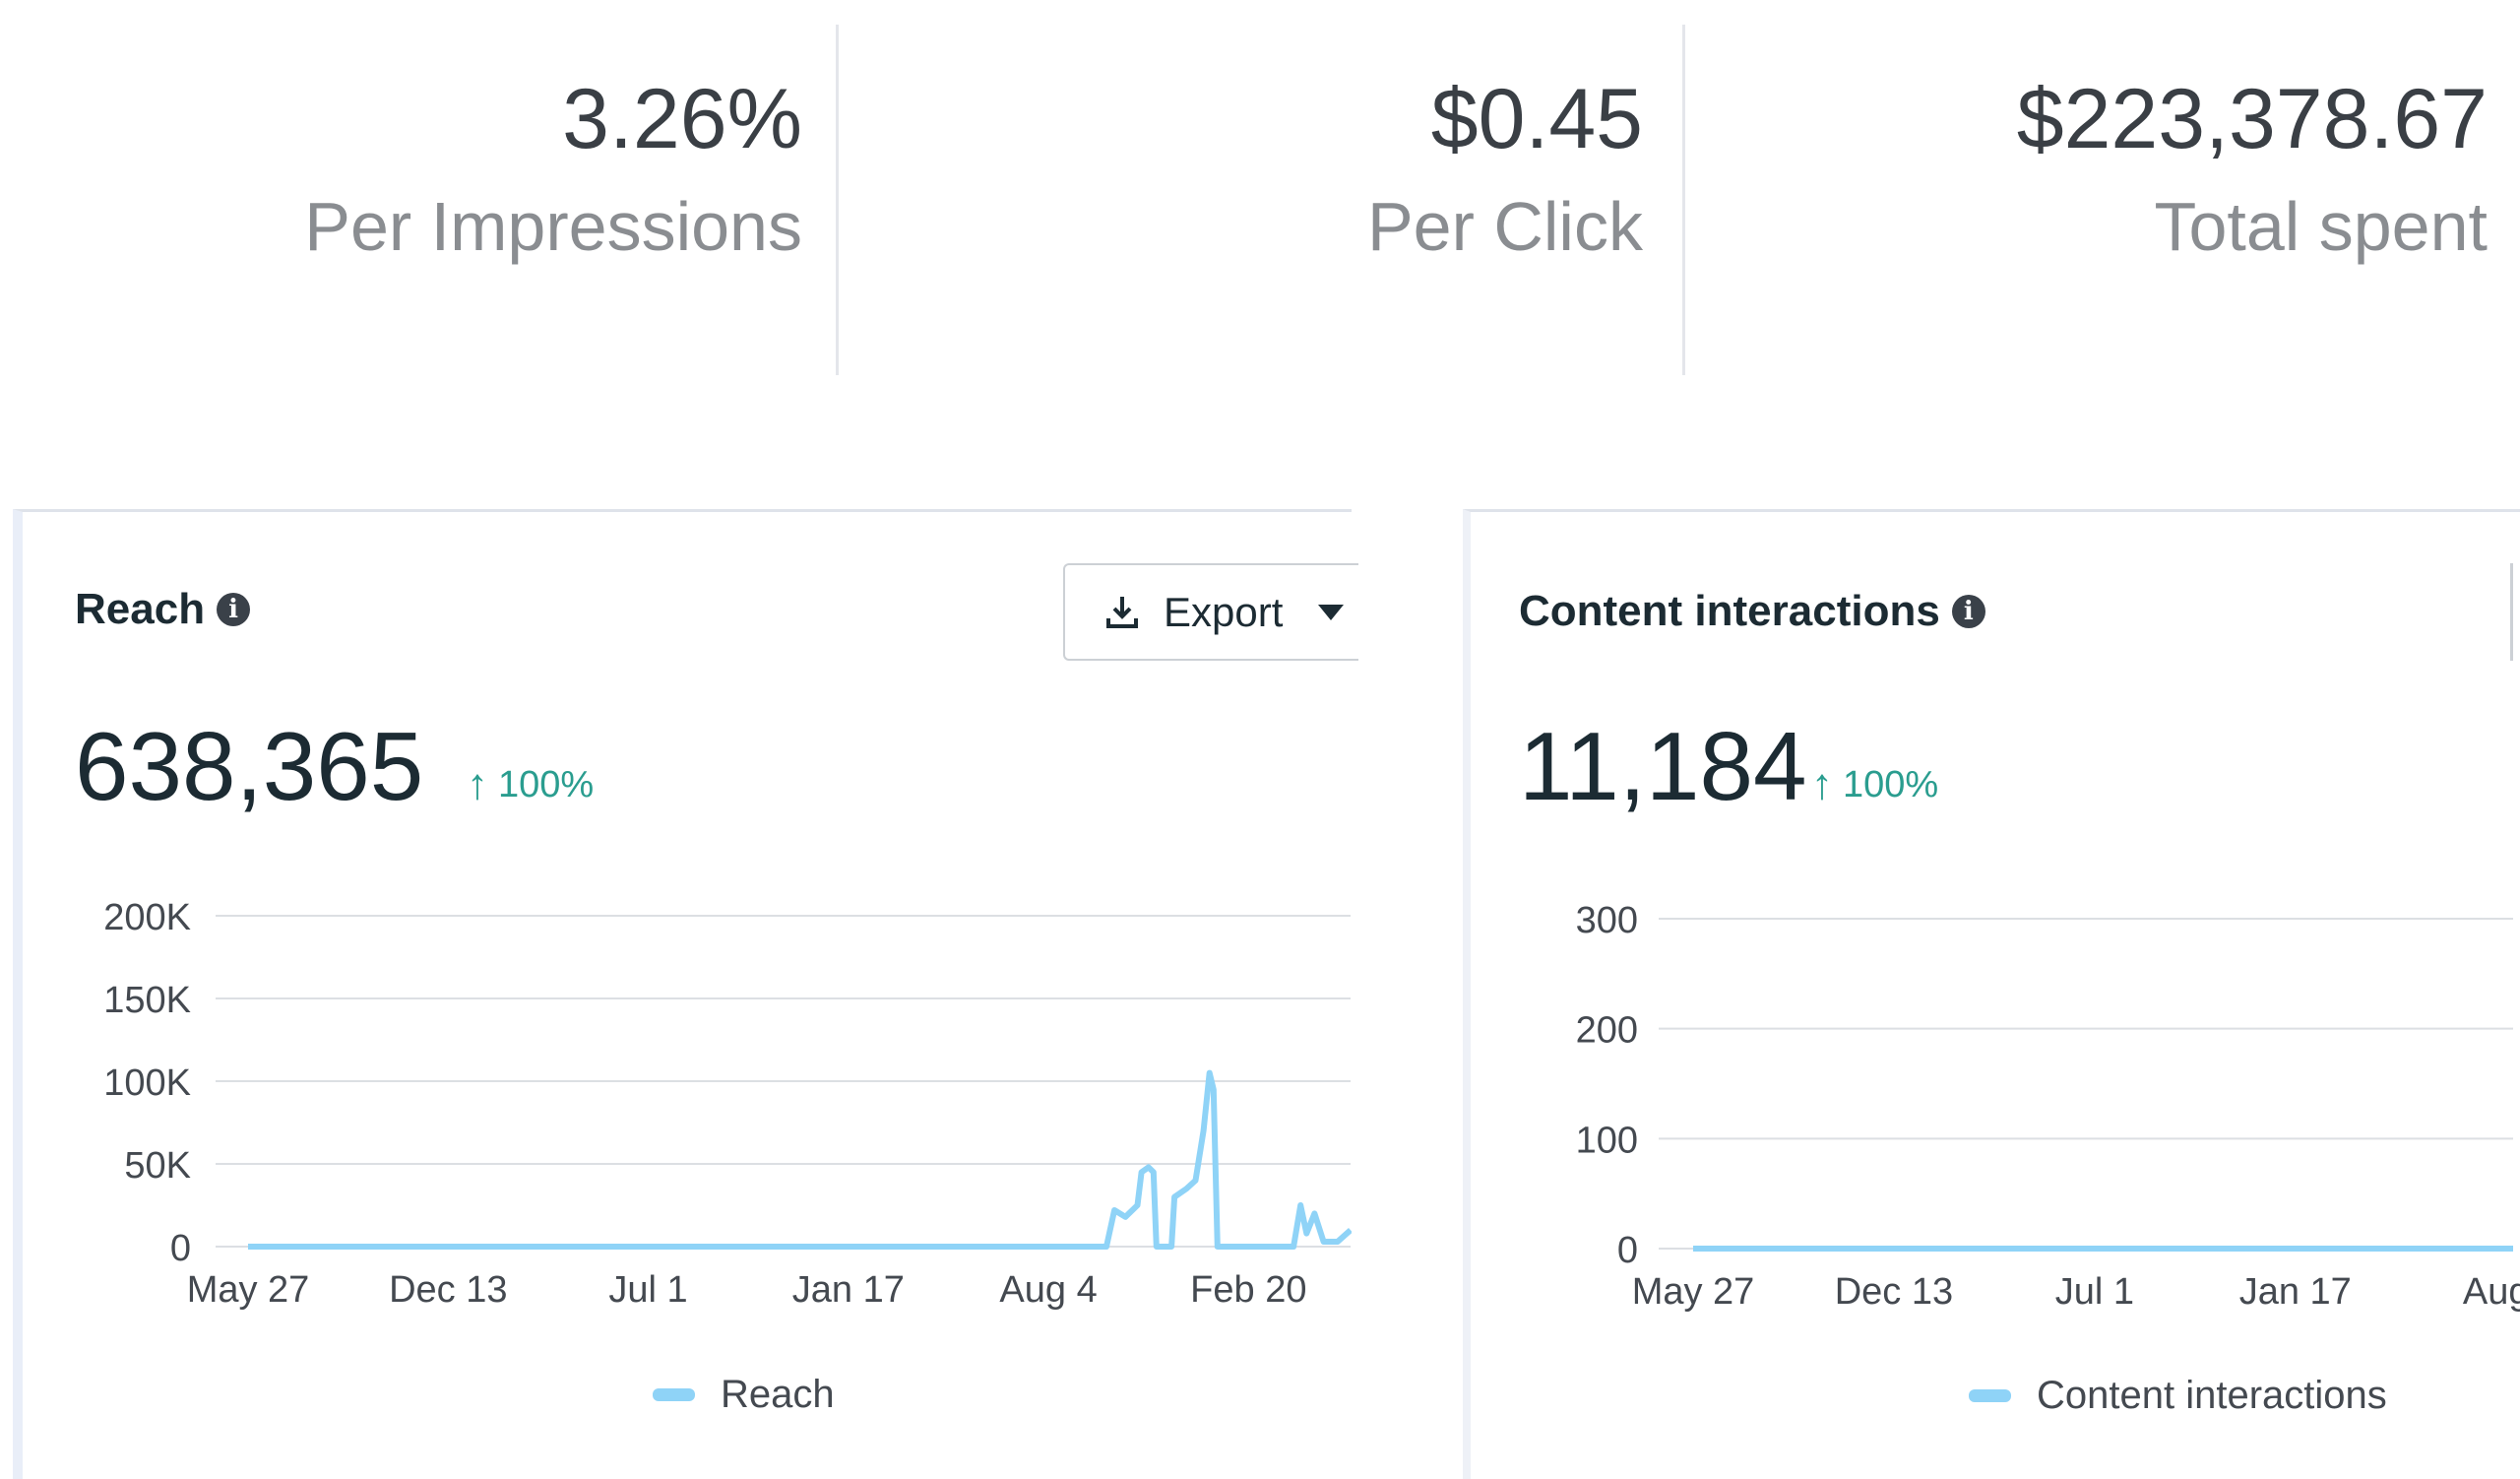 The width and height of the screenshot is (2520, 1479). Describe the element at coordinates (1663, 766) in the screenshot. I see `interactions-value: 11,184` at that location.